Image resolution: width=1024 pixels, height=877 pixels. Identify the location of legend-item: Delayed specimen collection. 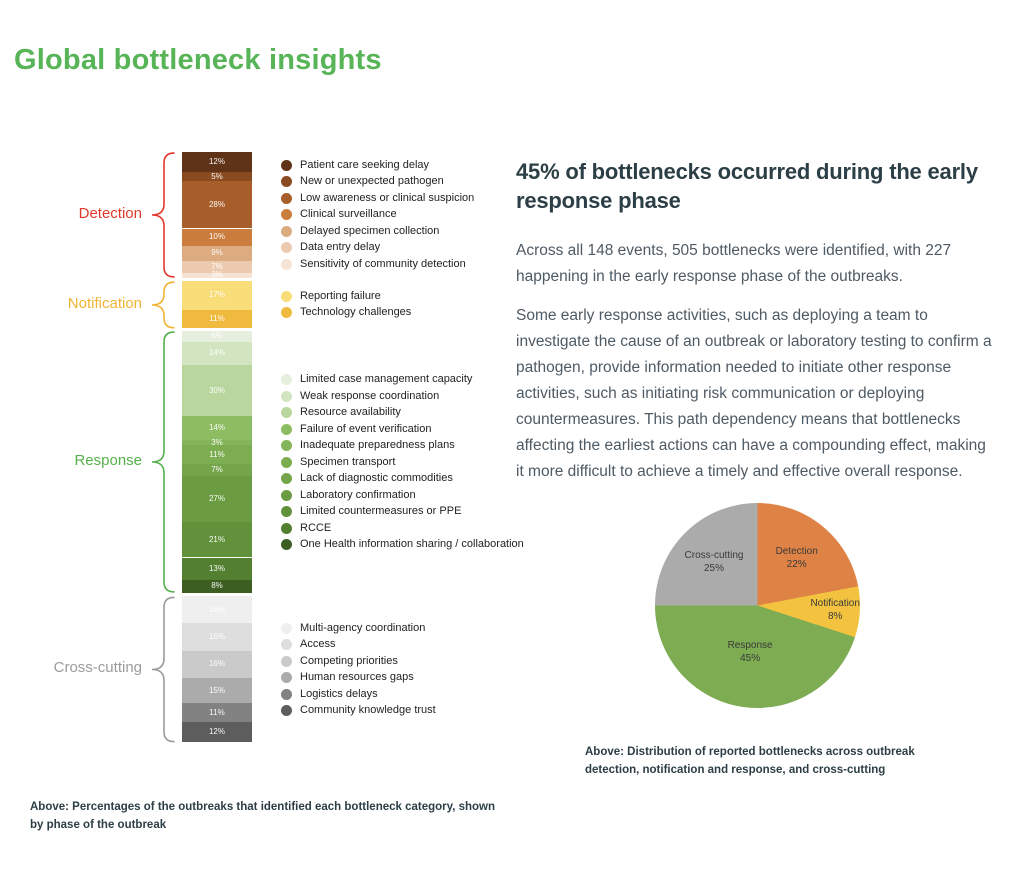
(377, 231).